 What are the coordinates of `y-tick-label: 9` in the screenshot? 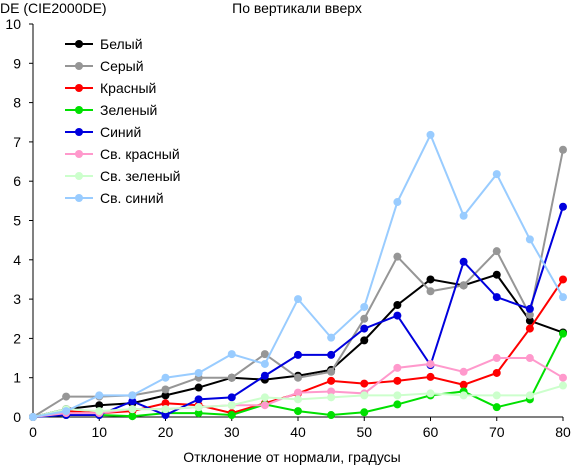 It's located at (17, 63).